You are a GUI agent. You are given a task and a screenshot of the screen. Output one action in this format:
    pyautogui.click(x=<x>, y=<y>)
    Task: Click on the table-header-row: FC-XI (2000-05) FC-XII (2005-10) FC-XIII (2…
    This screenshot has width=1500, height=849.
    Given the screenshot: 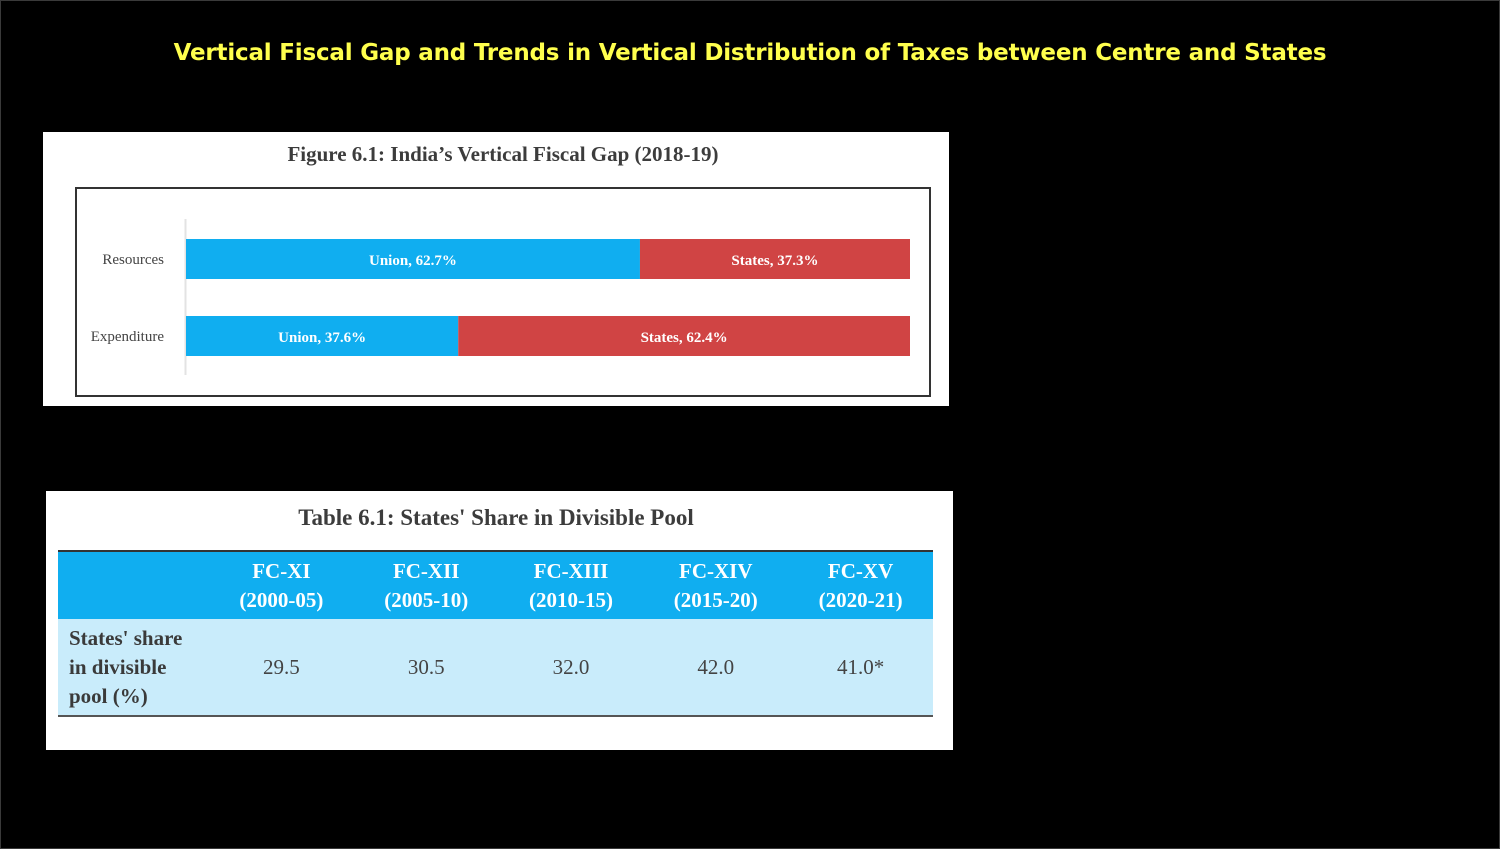 What is the action you would take?
    pyautogui.click(x=495, y=585)
    